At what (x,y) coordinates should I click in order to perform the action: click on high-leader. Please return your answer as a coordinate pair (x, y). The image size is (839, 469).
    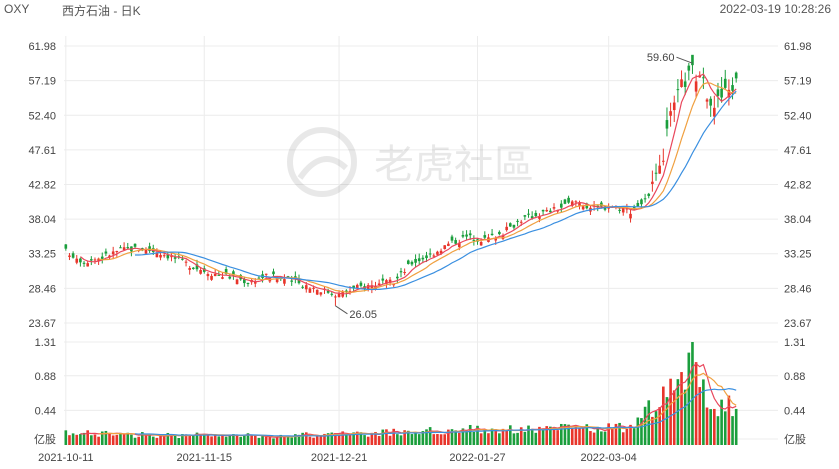
    Looking at the image, I should click on (684, 60).